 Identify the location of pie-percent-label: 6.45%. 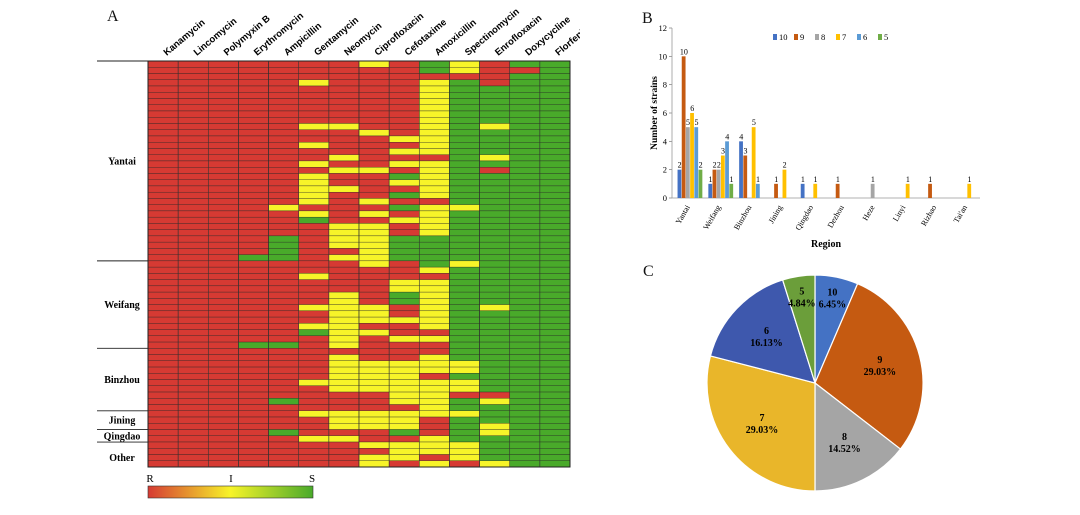
(833, 304).